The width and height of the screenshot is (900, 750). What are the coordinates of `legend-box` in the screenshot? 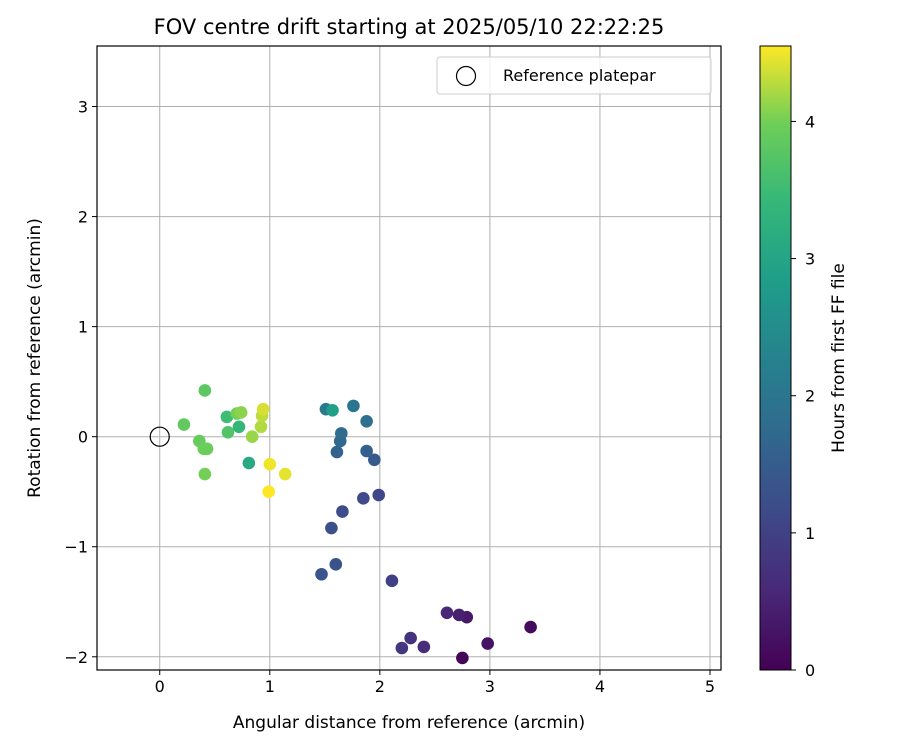 It's located at (574, 75).